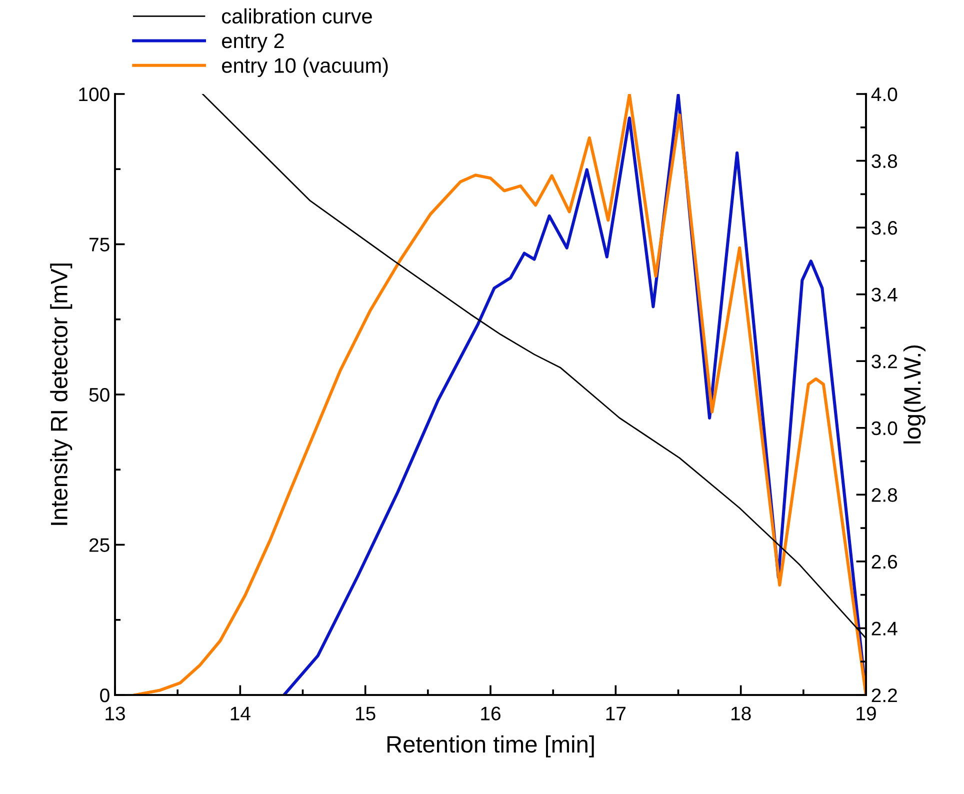  I want to click on x-tick-label: 17, so click(616, 713).